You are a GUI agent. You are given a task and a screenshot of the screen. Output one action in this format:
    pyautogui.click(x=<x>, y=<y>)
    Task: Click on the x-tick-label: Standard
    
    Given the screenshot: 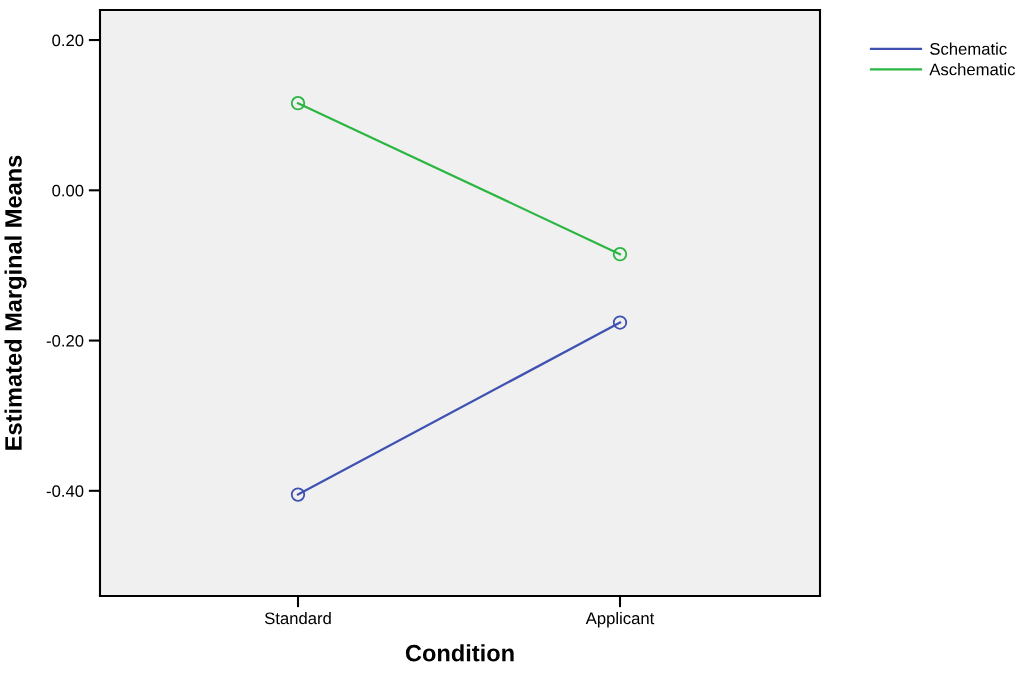 What is the action you would take?
    pyautogui.click(x=297, y=618)
    